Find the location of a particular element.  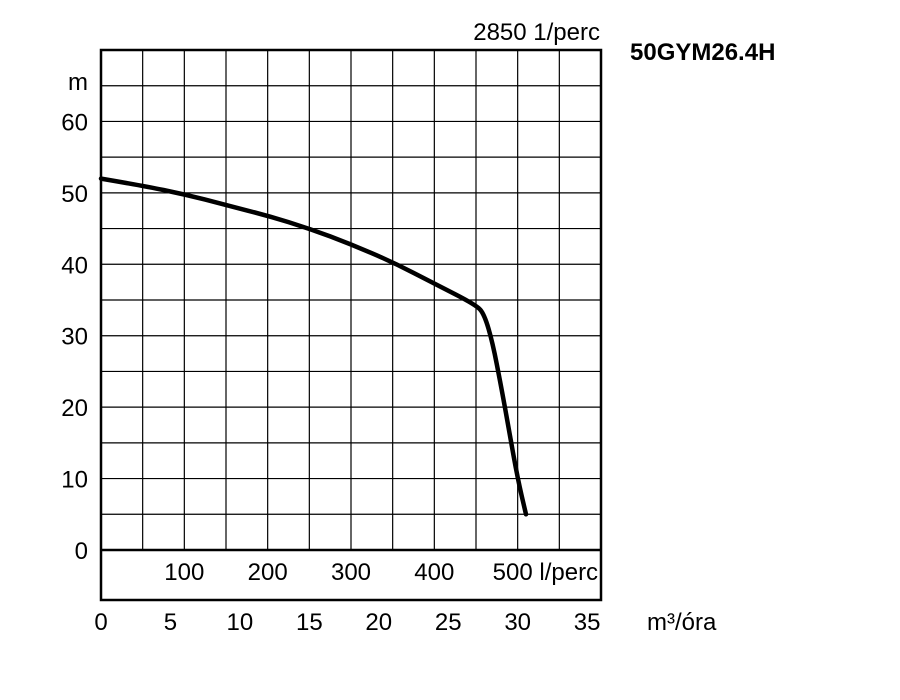

x-secondary-tick-label: 25 is located at coordinates (448, 622).